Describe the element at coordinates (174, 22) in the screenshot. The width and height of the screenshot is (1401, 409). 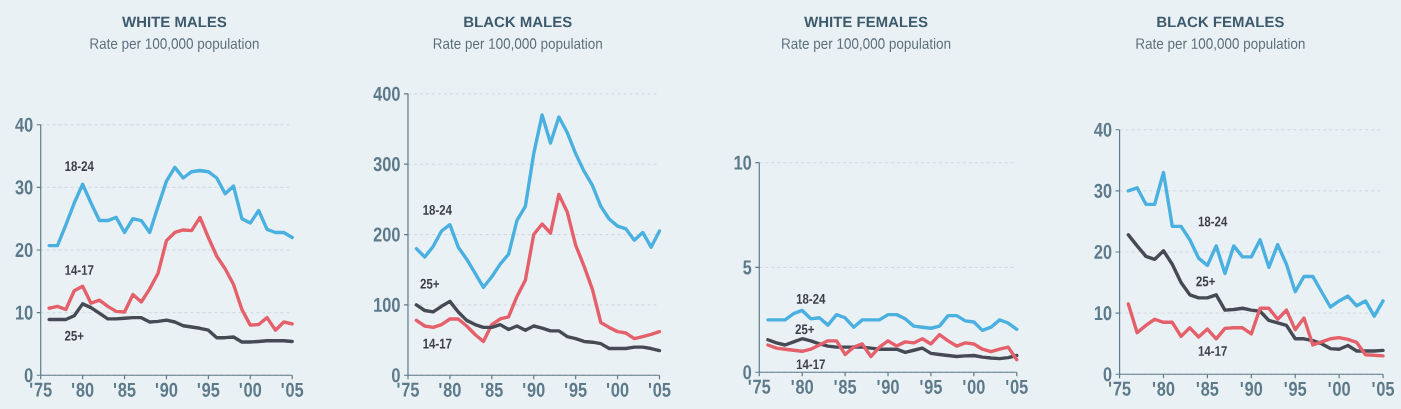
I see `chart-title: WHITE MALES` at that location.